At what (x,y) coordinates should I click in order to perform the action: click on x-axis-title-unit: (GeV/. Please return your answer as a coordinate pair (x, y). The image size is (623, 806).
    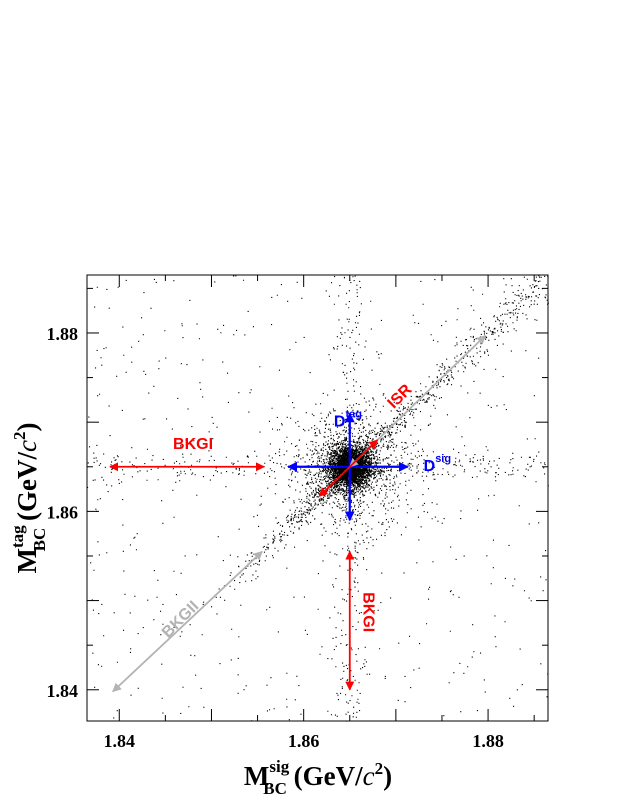
    Looking at the image, I should click on (325, 776).